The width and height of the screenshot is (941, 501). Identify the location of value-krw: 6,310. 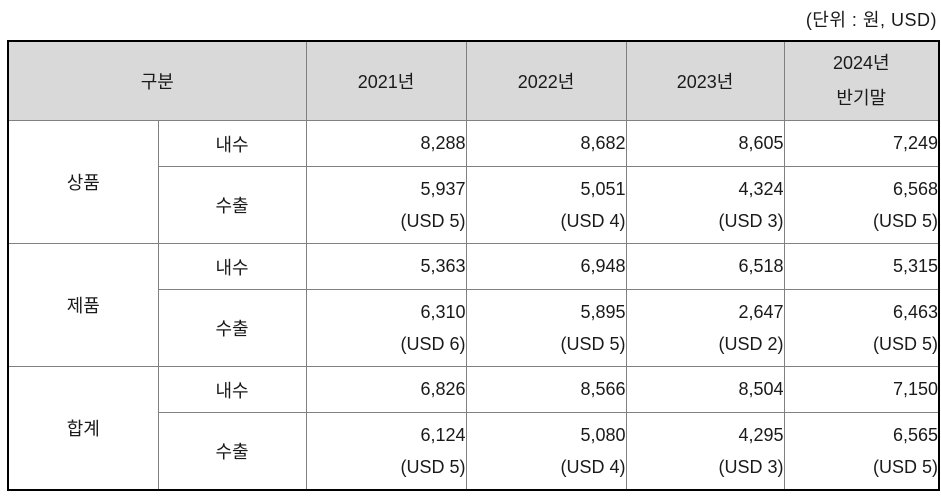
(443, 312).